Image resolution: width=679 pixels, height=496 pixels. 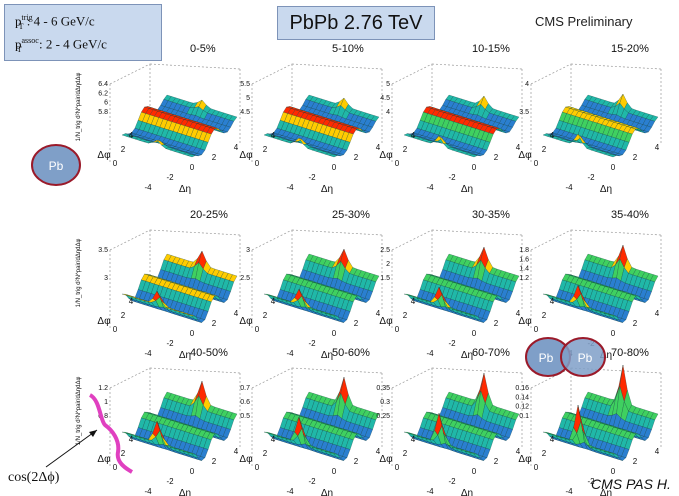 I want to click on panel-label: 10-15%, so click(x=491, y=49).